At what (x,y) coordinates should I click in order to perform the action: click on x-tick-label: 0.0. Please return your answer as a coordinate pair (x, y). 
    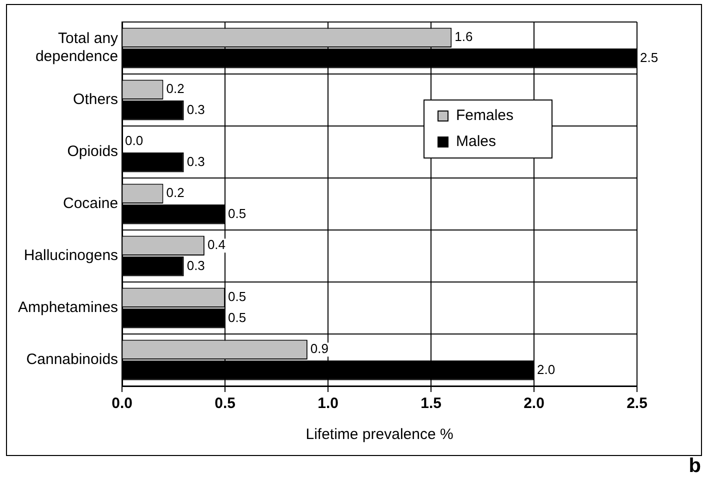
    Looking at the image, I should click on (122, 403).